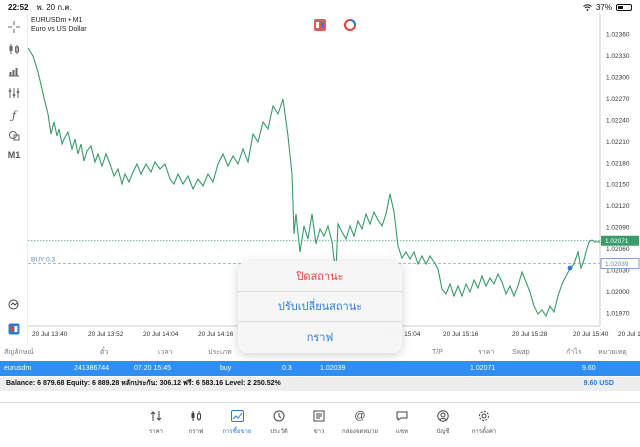 Image resolution: width=640 pixels, height=447 pixels. I want to click on battery-icon, so click(624, 7).